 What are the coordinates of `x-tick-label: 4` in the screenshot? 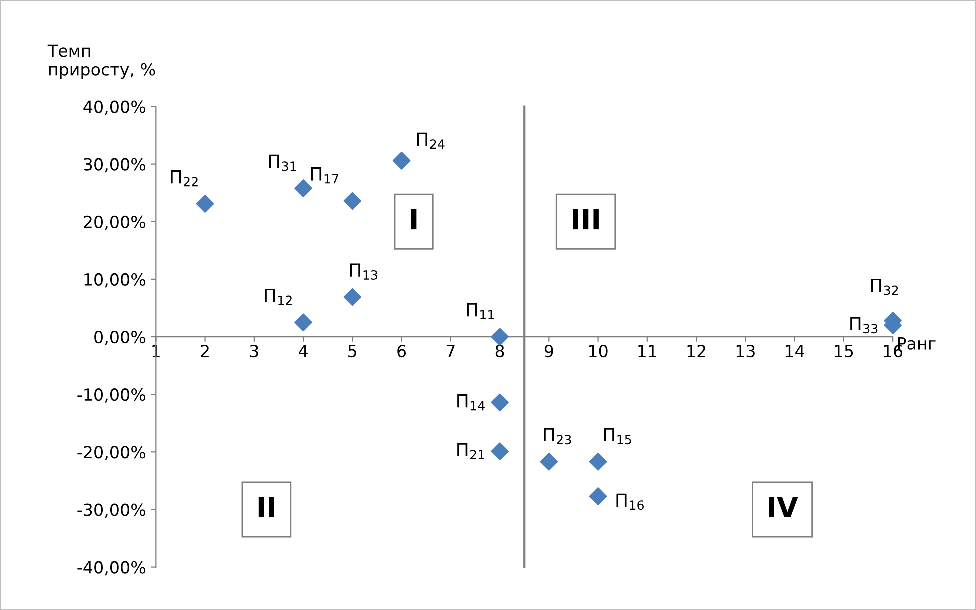 It's located at (303, 351).